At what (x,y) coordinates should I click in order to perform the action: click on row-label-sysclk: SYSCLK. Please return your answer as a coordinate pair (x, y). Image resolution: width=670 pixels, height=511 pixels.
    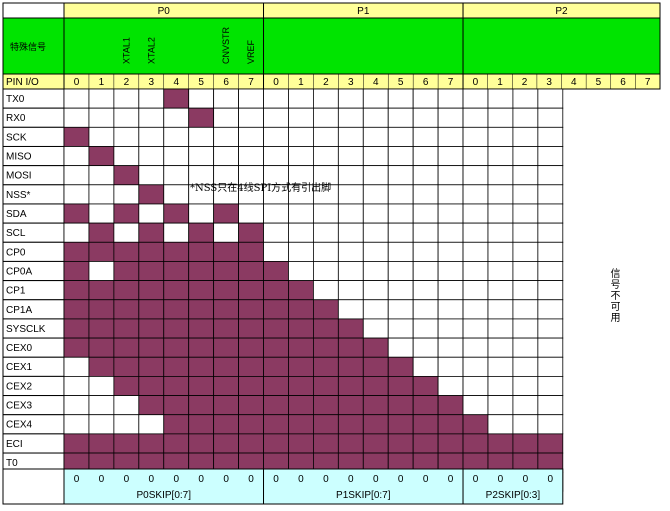
    Looking at the image, I should click on (26, 329).